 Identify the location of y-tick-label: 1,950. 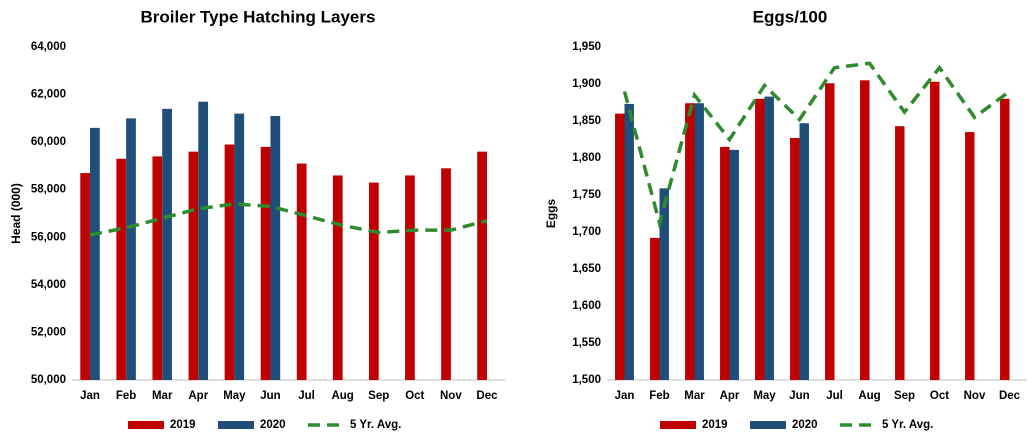
(586, 47).